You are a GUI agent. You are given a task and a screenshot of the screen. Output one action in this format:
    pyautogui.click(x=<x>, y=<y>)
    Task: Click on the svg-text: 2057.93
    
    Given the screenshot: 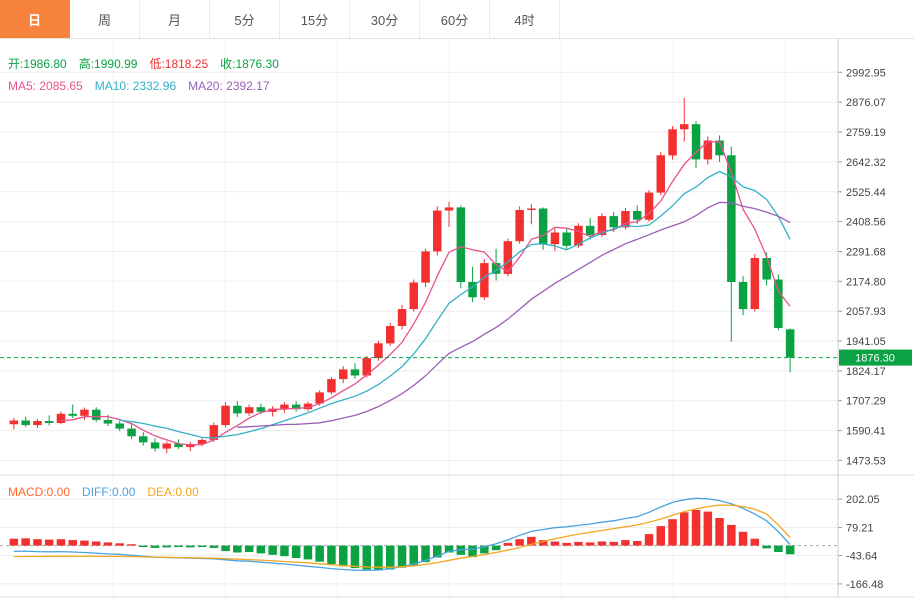 What is the action you would take?
    pyautogui.click(x=866, y=312)
    